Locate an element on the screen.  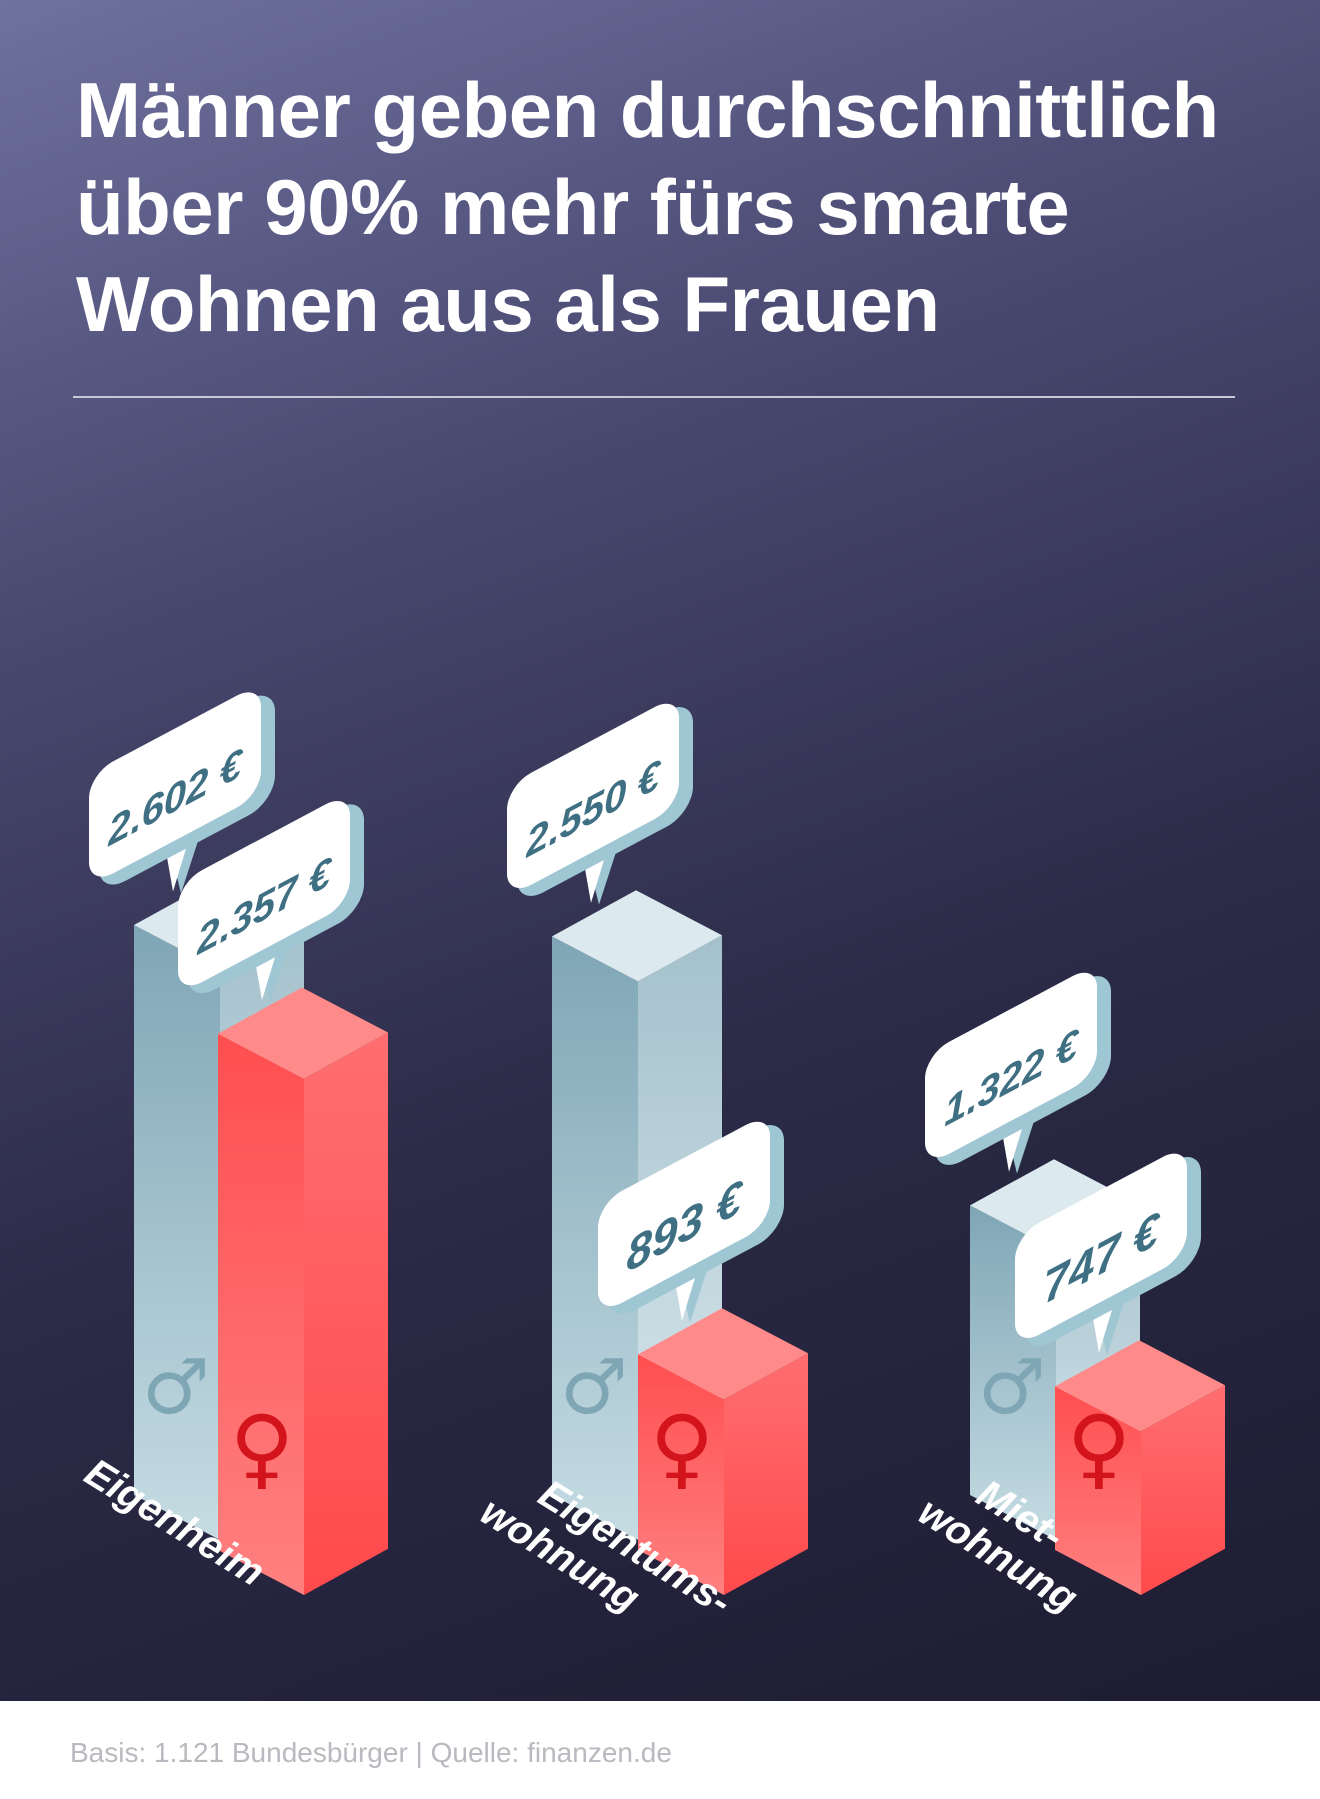
bar-female-3-front is located at coordinates (1098, 1490).